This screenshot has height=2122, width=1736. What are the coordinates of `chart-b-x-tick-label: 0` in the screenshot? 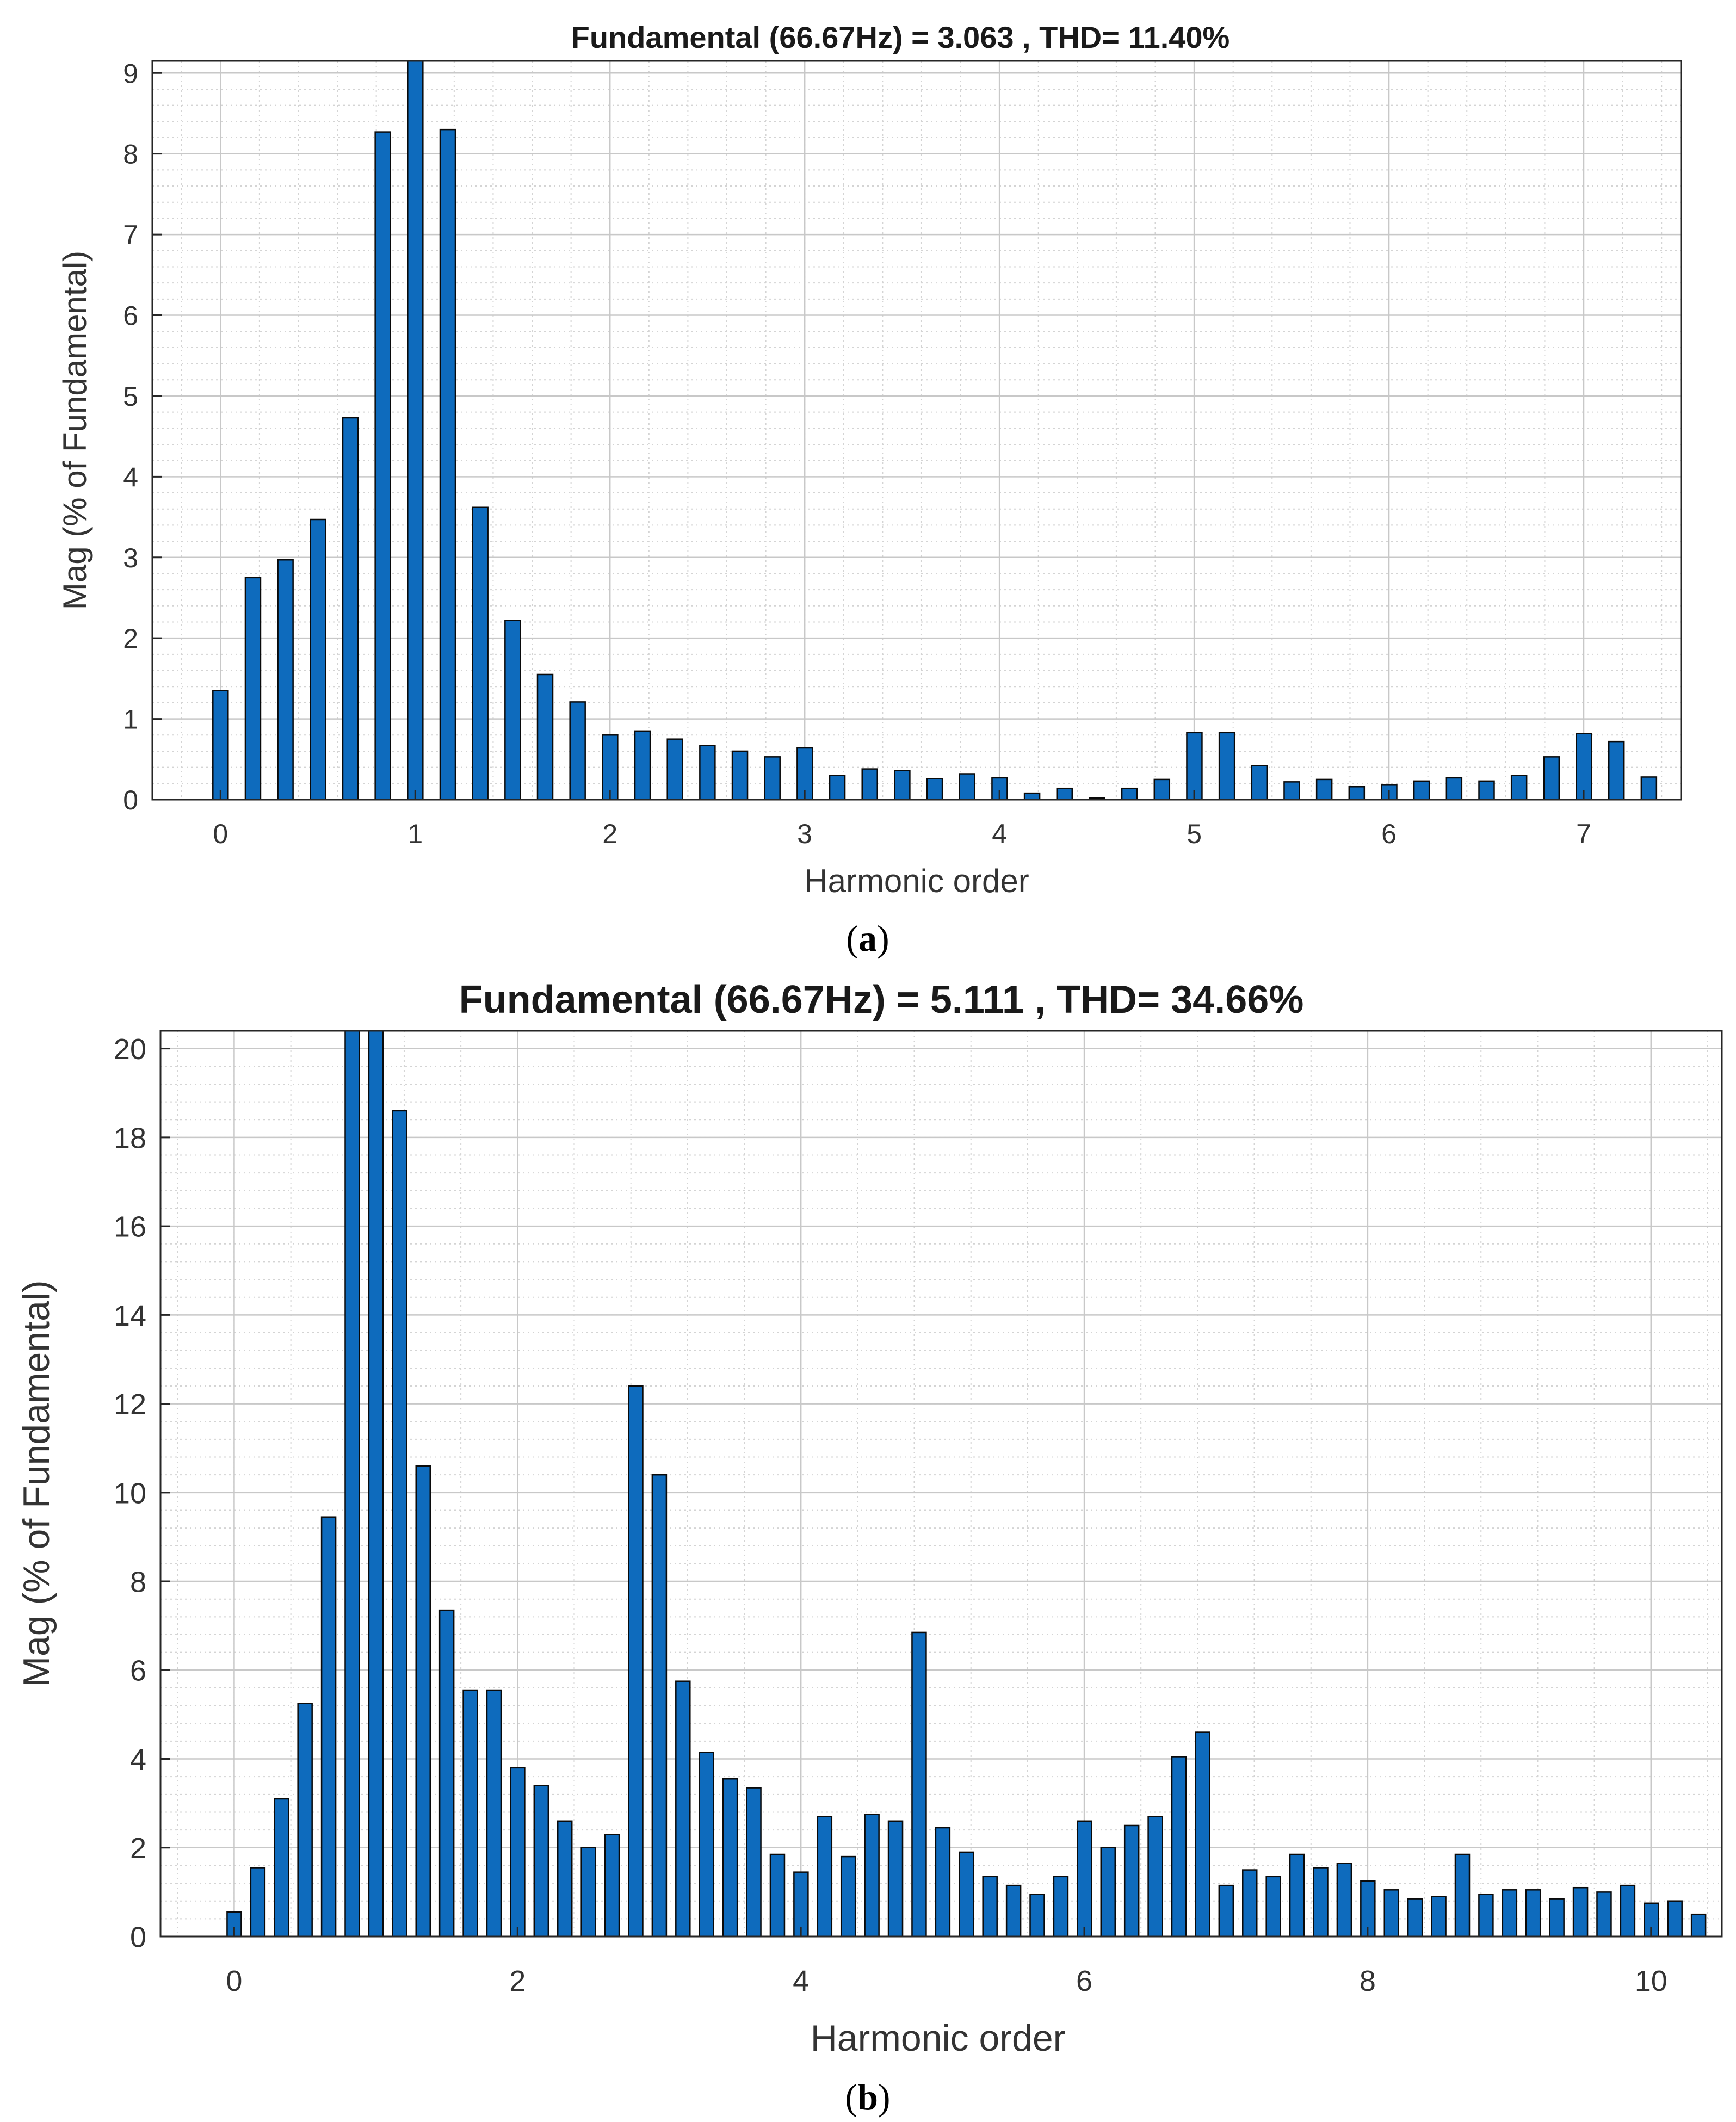 It's located at (234, 1981).